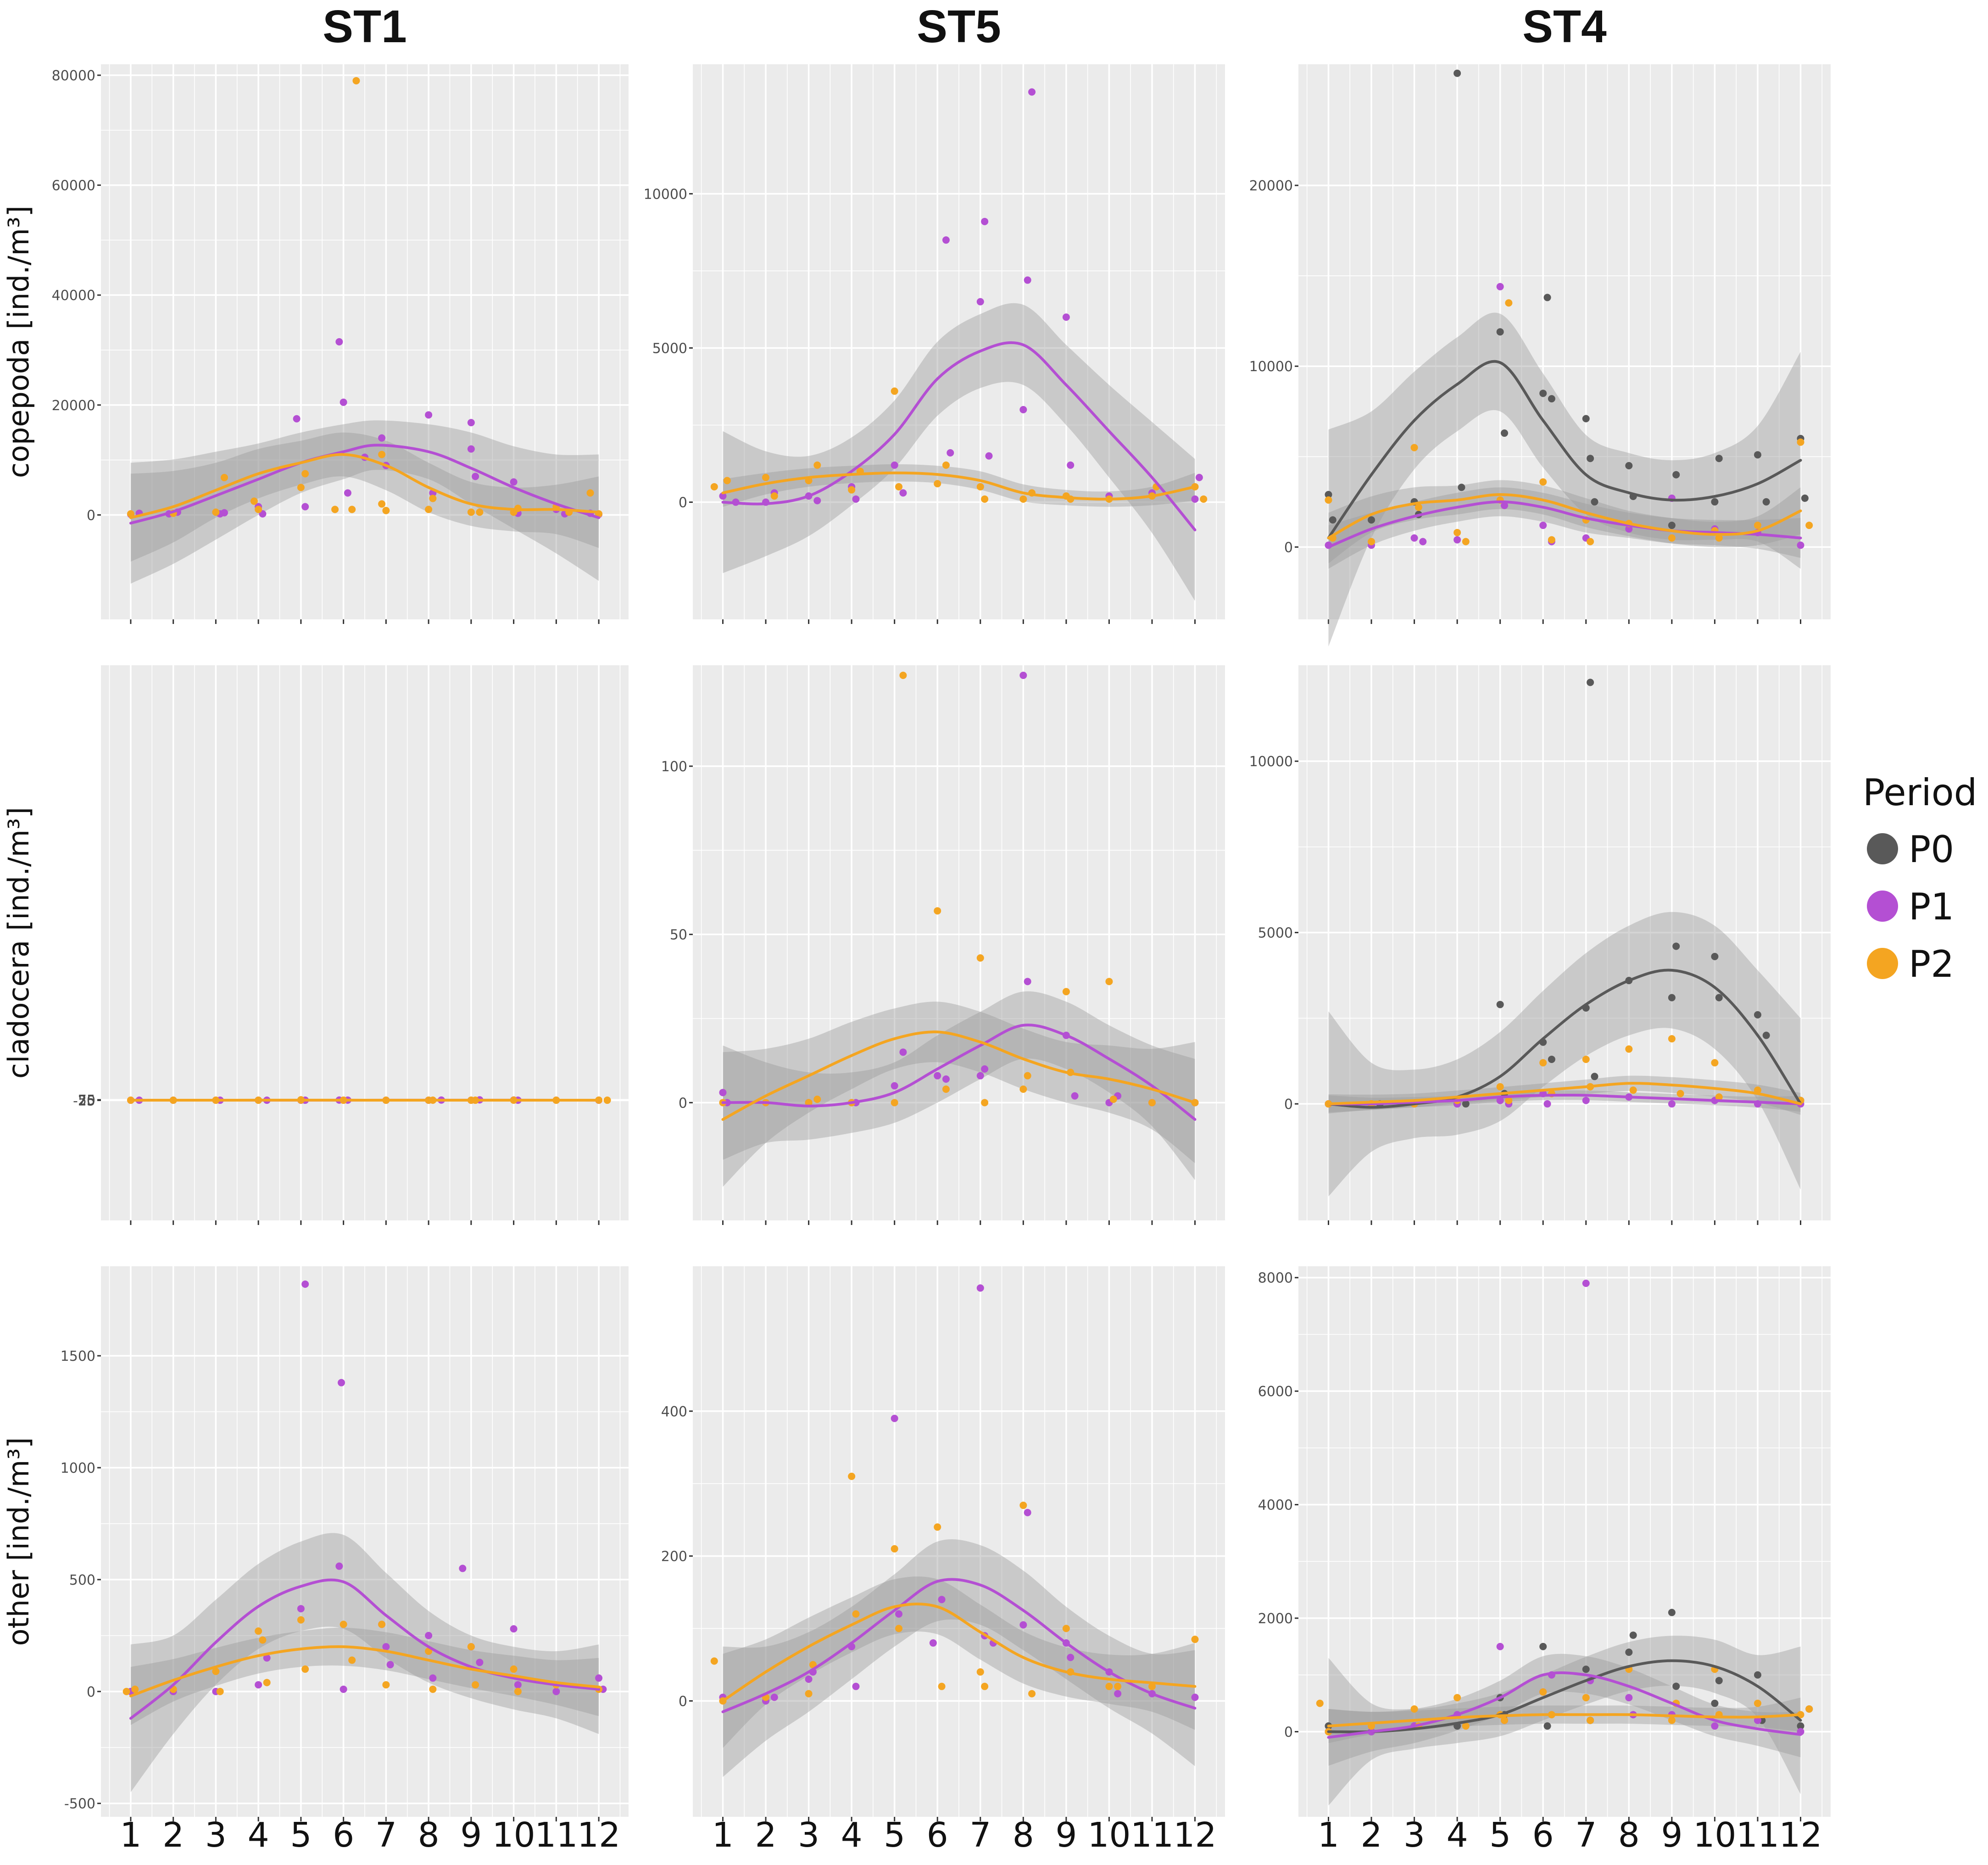 The image size is (1988, 1865). I want to click on x-tick-label: 11, so click(1152, 1835).